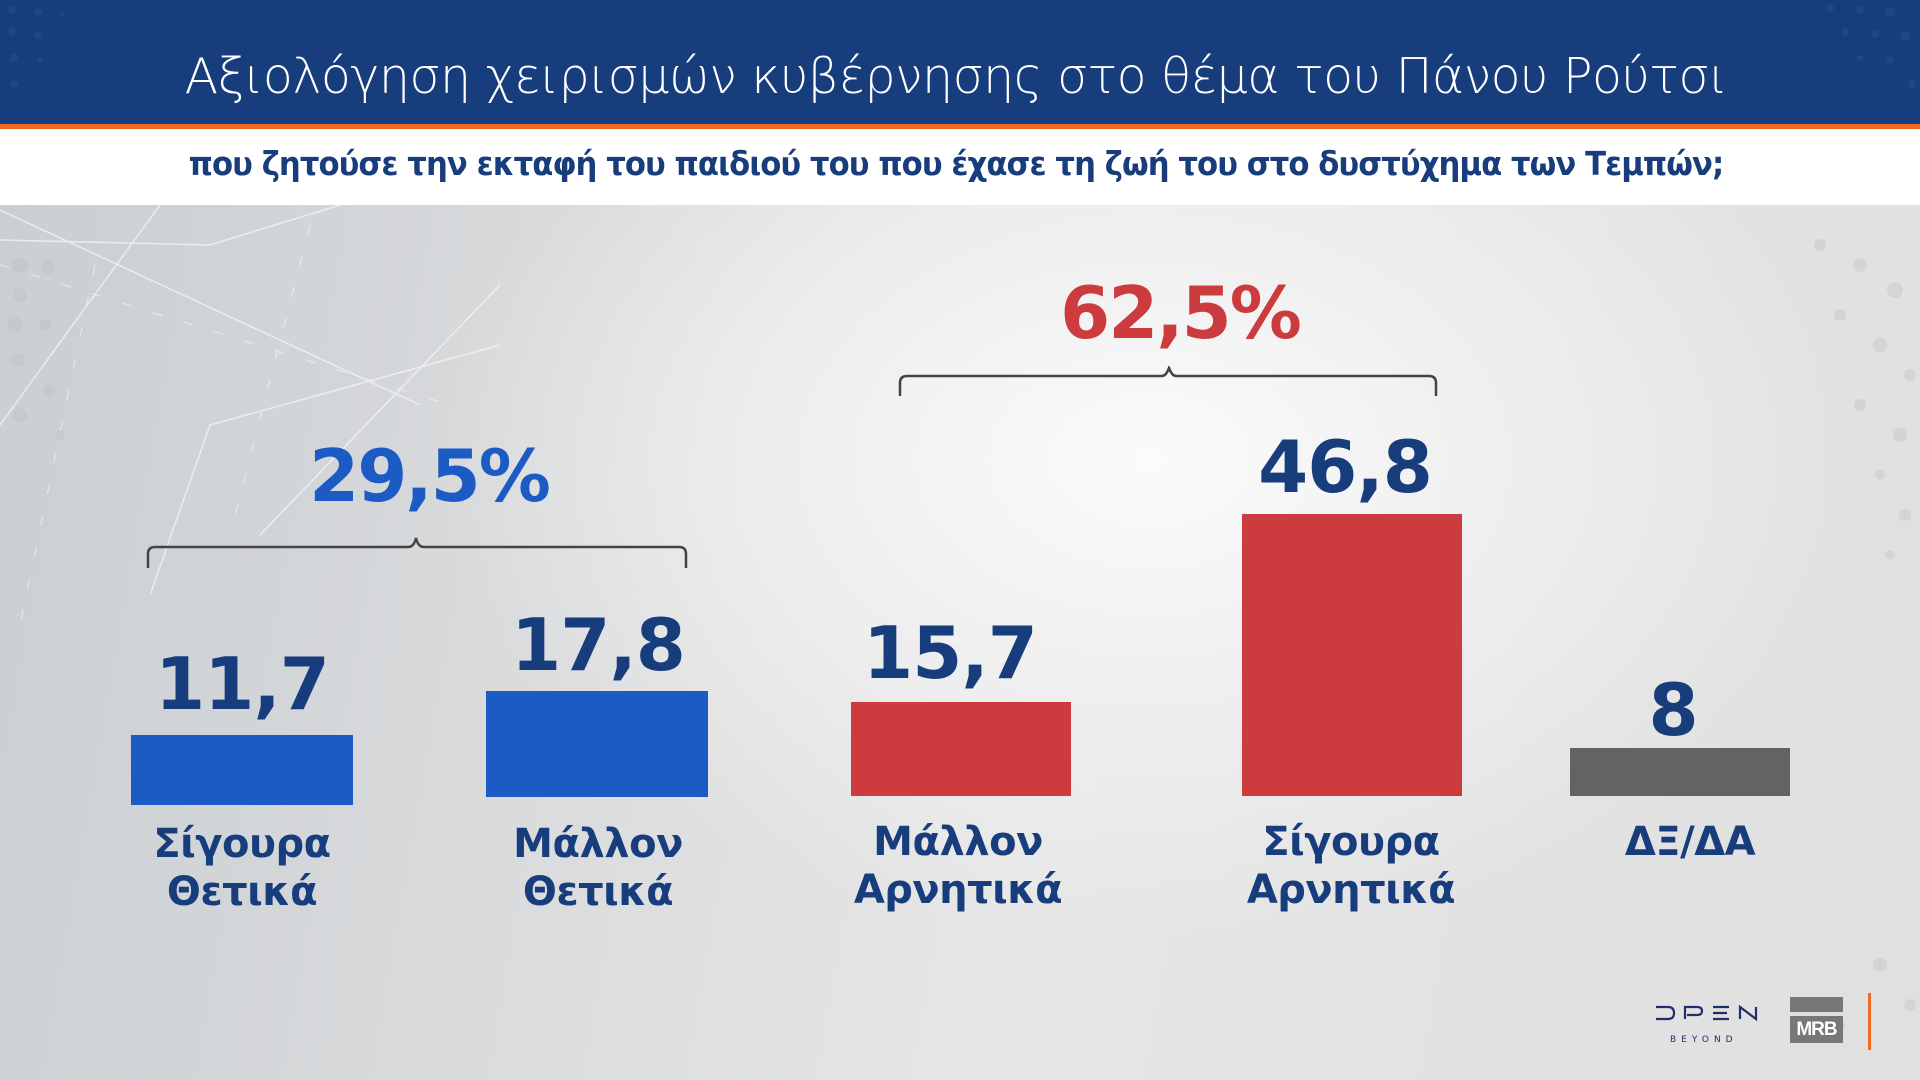 The width and height of the screenshot is (1920, 1080). I want to click on brace-negative-icon, so click(1168, 381).